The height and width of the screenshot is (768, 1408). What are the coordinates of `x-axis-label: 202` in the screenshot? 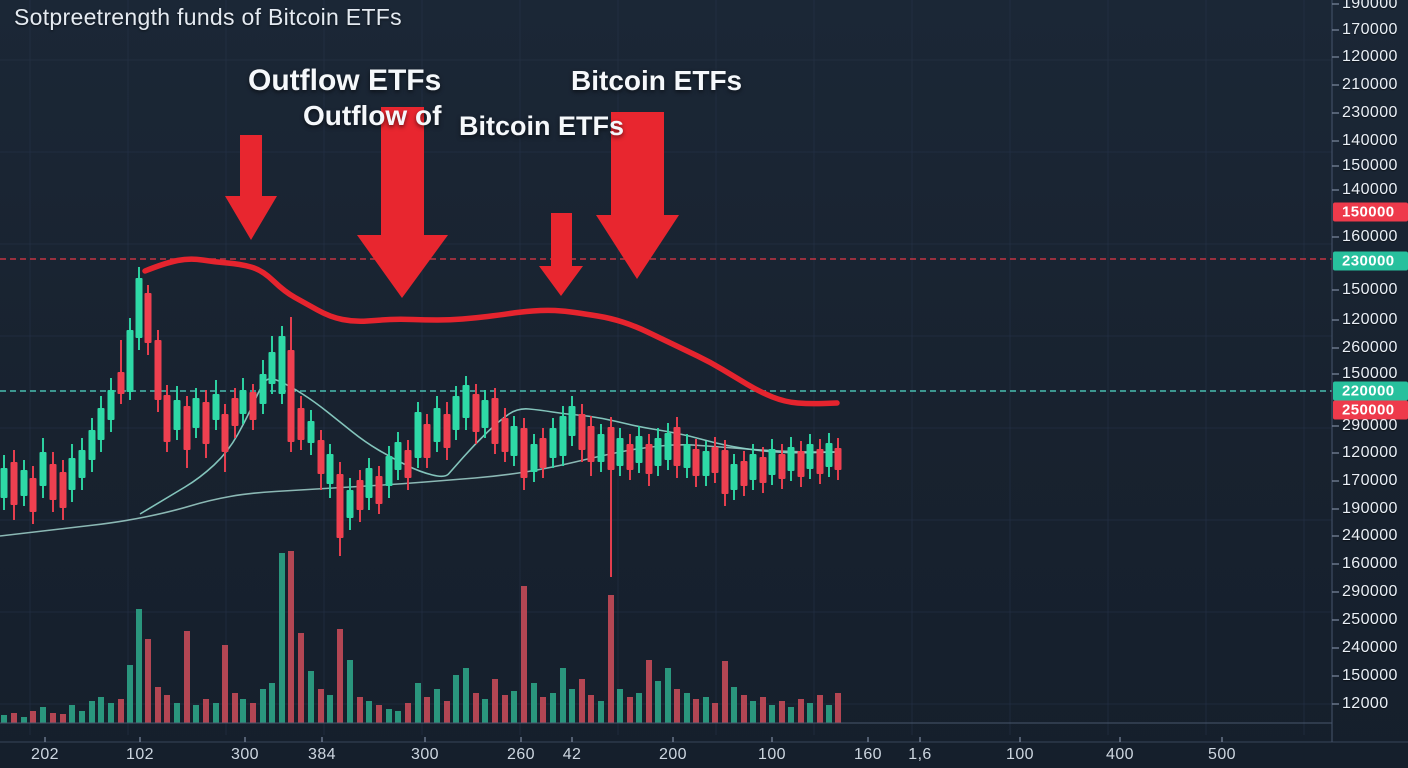 It's located at (45, 754).